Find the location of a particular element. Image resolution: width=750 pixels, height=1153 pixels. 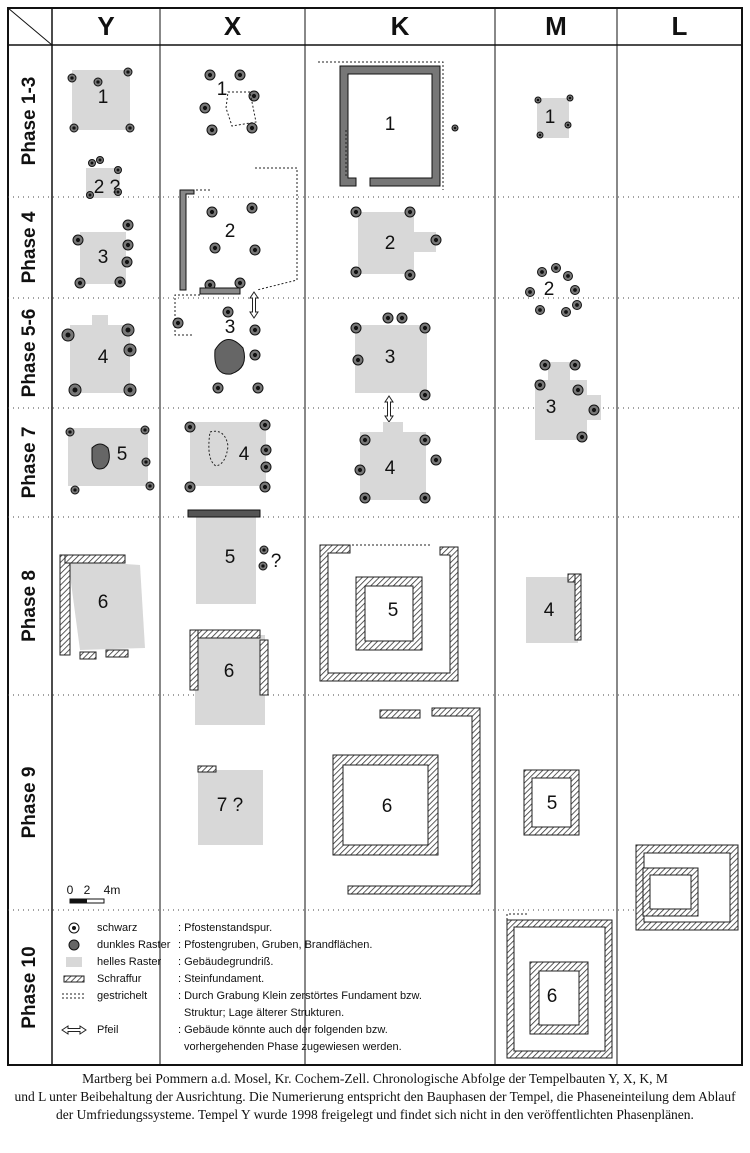

scale-label: 0 is located at coordinates (70, 890).